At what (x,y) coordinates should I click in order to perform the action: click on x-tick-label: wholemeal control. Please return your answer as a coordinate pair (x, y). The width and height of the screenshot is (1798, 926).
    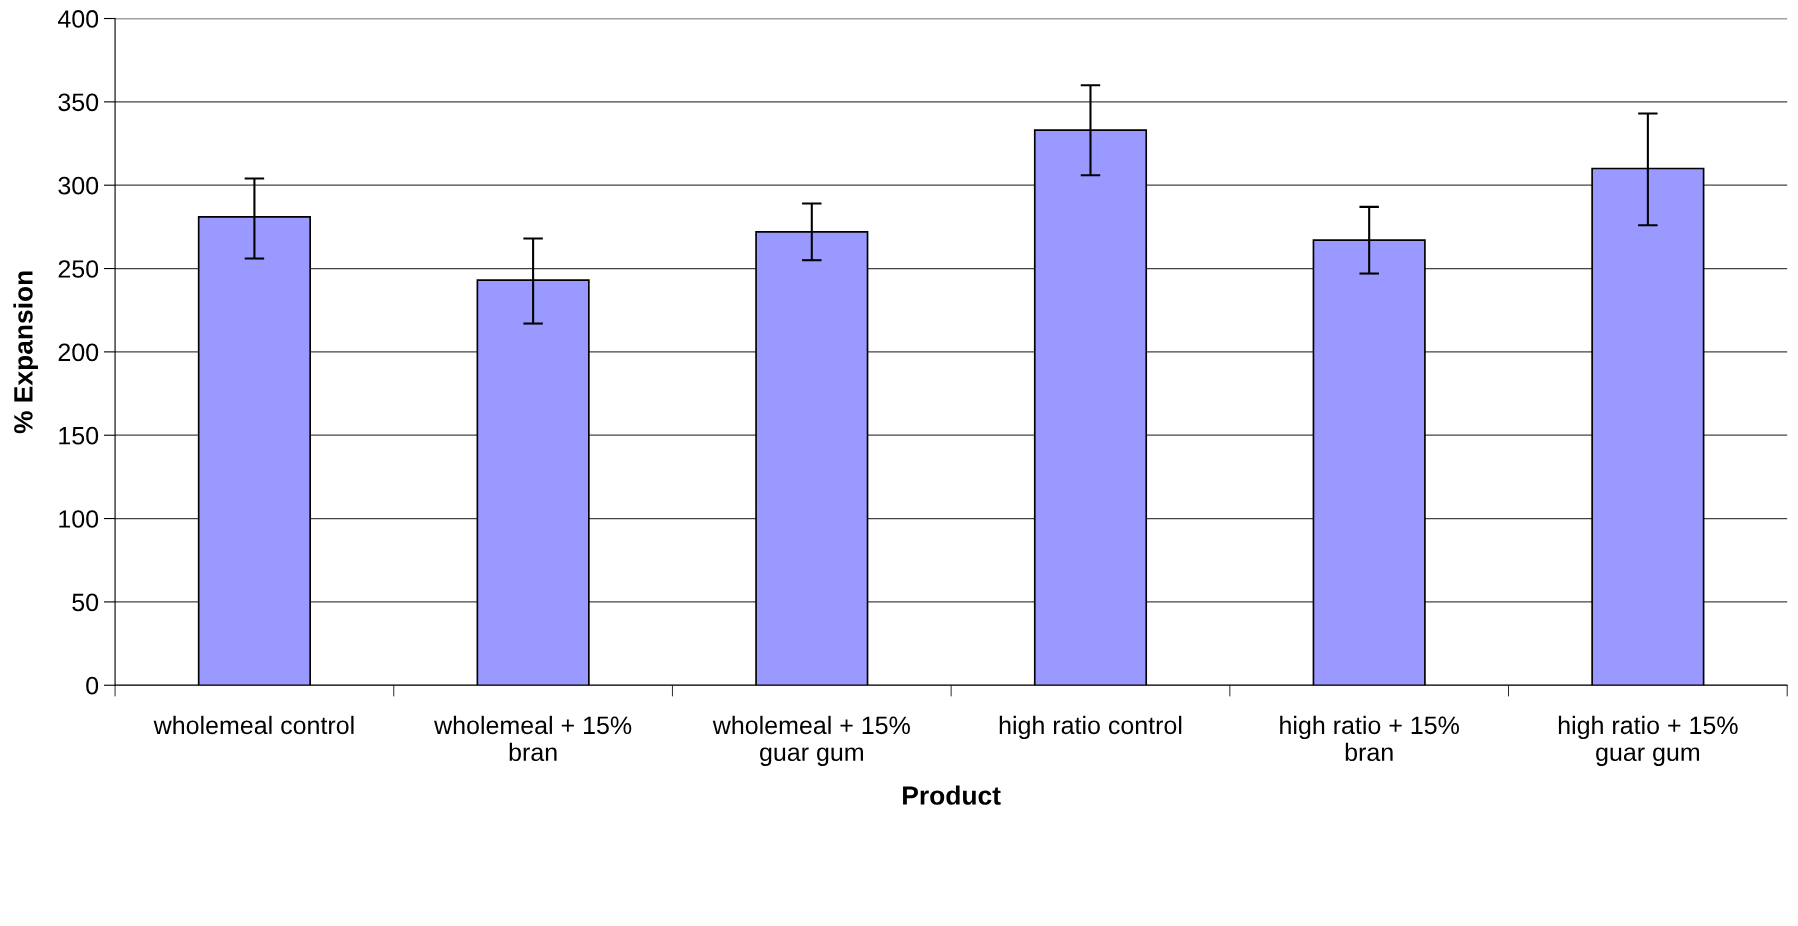
    Looking at the image, I should click on (253, 725).